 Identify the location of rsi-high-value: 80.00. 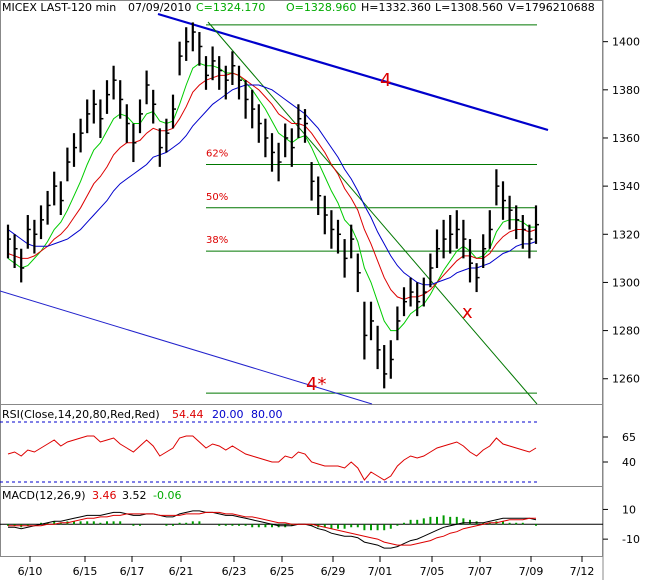
(267, 414).